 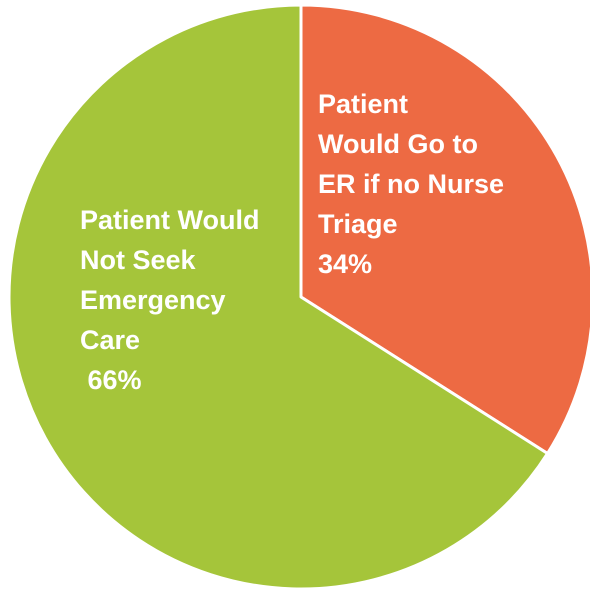 What do you see at coordinates (398, 144) in the screenshot?
I see `slice-label-er-line-2: Would Go to` at bounding box center [398, 144].